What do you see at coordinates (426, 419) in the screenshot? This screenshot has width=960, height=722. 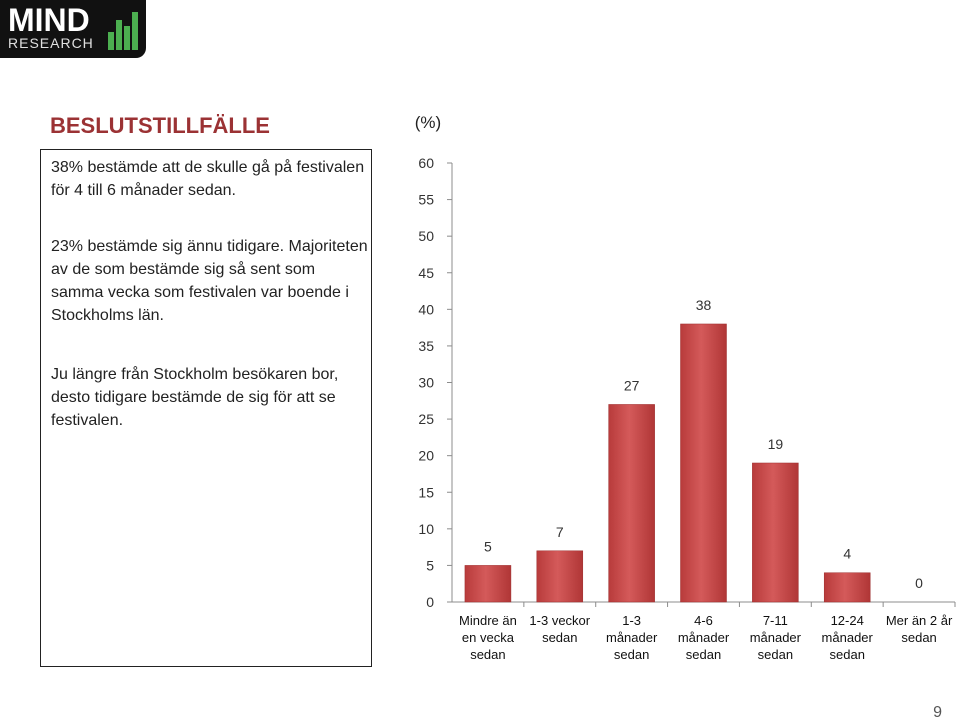 I see `y-tick-label: 25` at bounding box center [426, 419].